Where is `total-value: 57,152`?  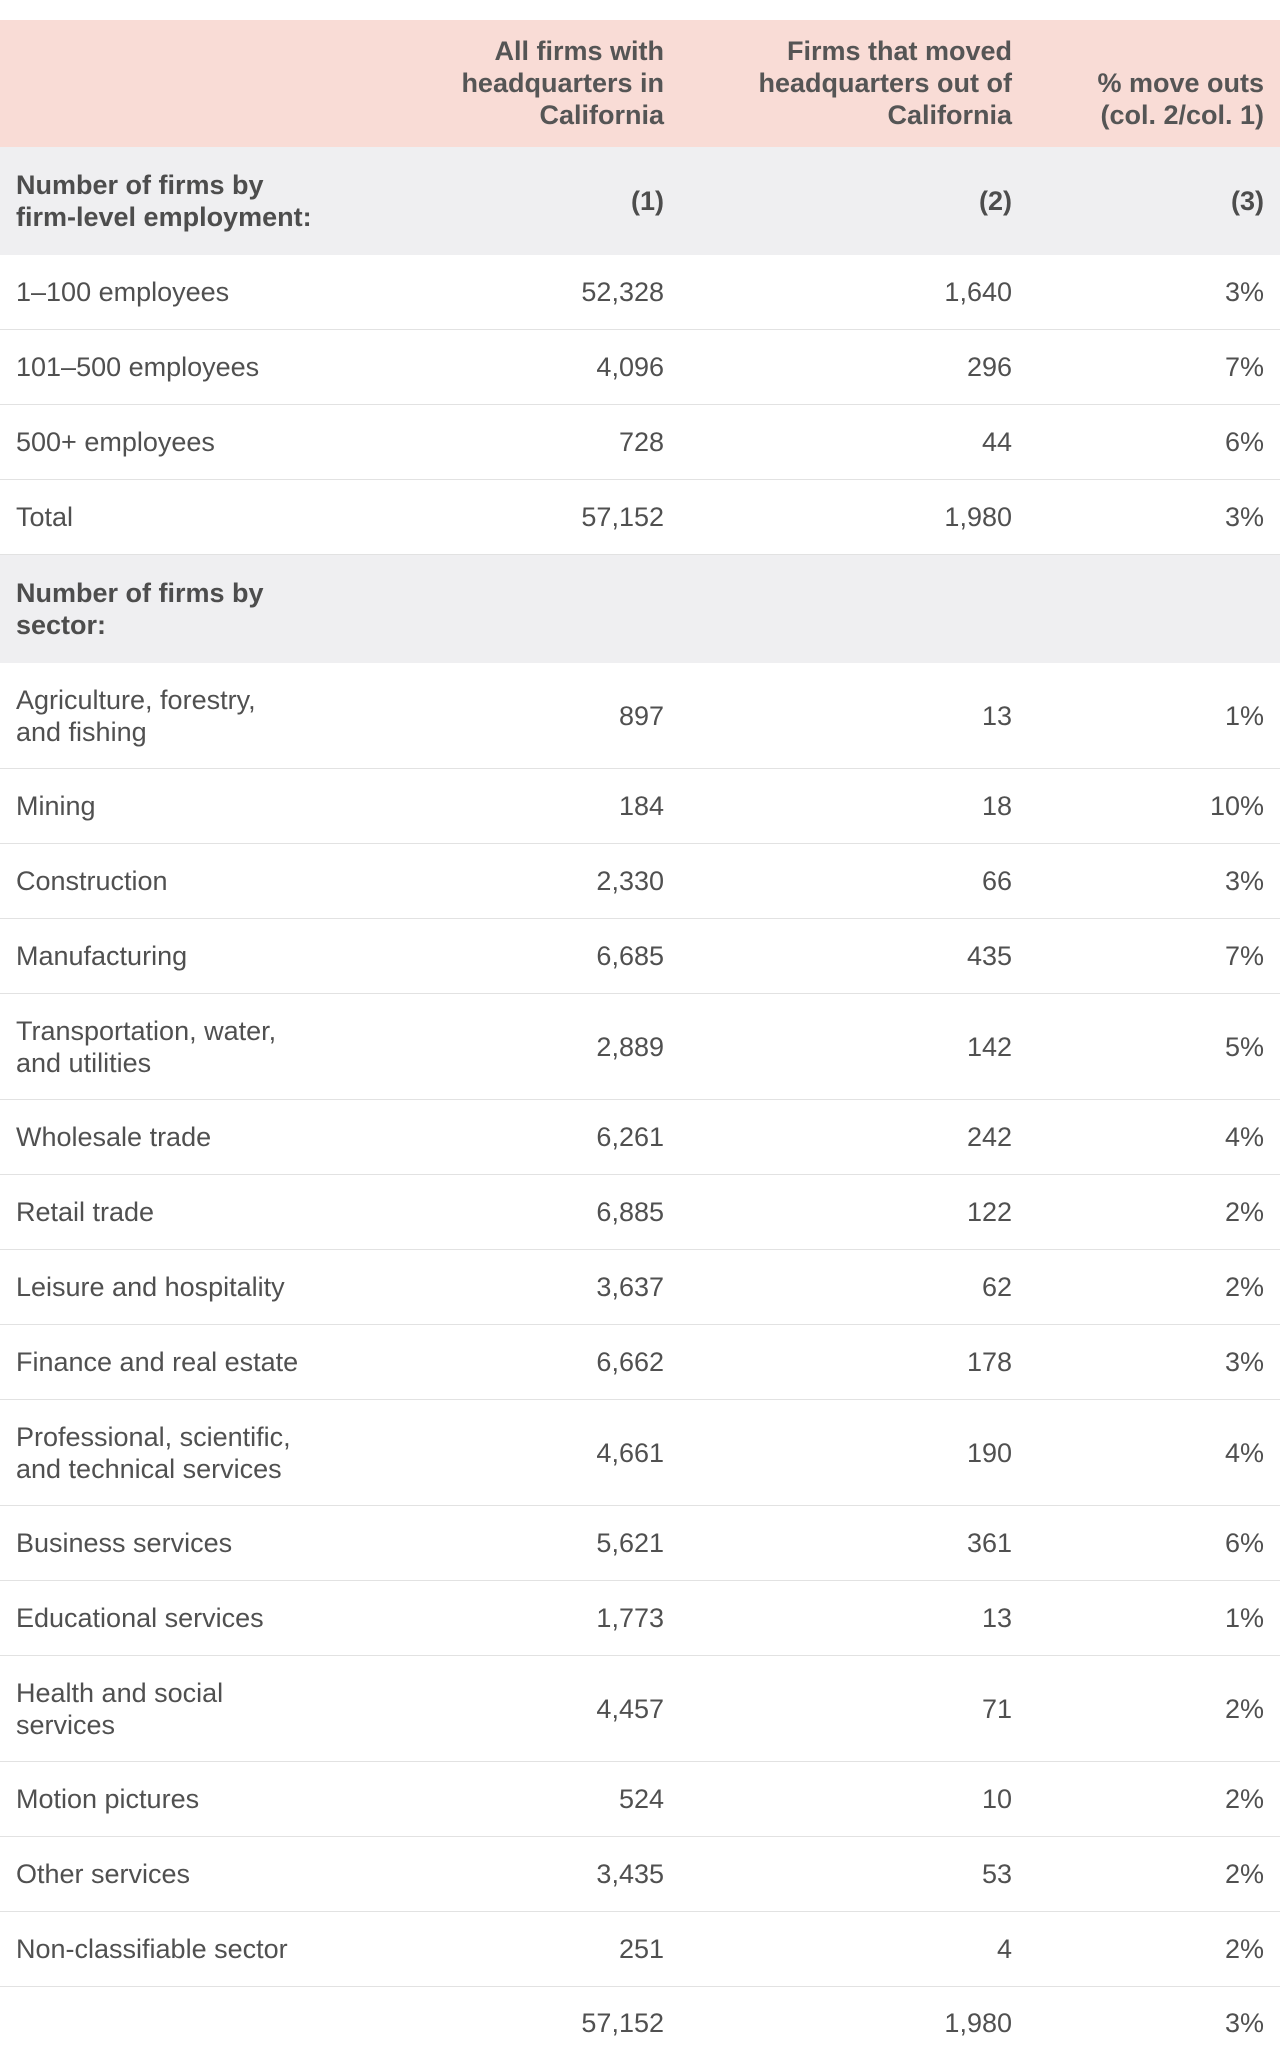 total-value: 57,152 is located at coordinates (622, 2023).